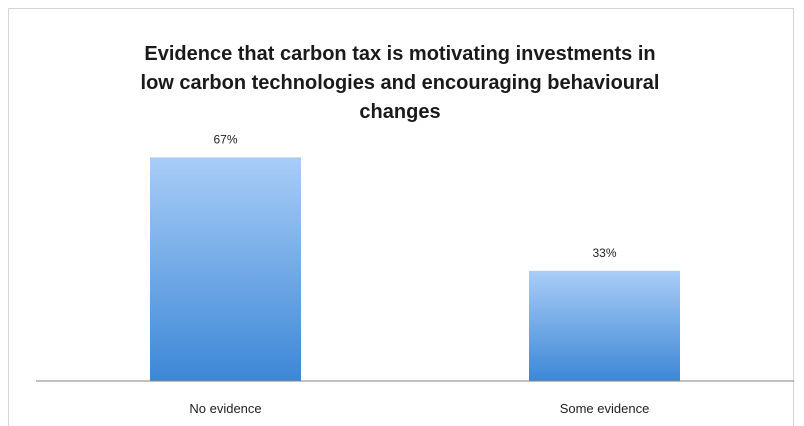 Image resolution: width=804 pixels, height=426 pixels. Describe the element at coordinates (225, 408) in the screenshot. I see `x-tick-label-no-evidence: No evidence` at that location.